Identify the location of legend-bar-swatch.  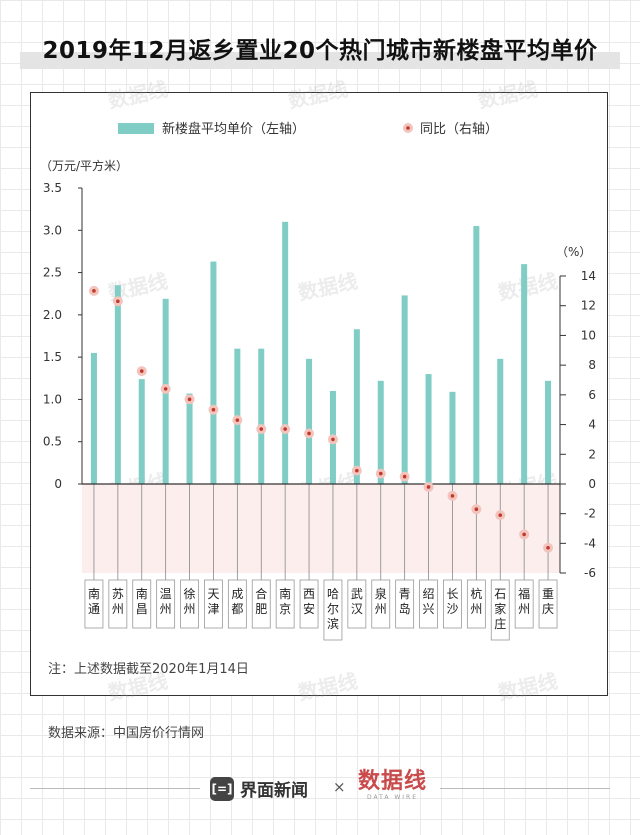
(136, 128).